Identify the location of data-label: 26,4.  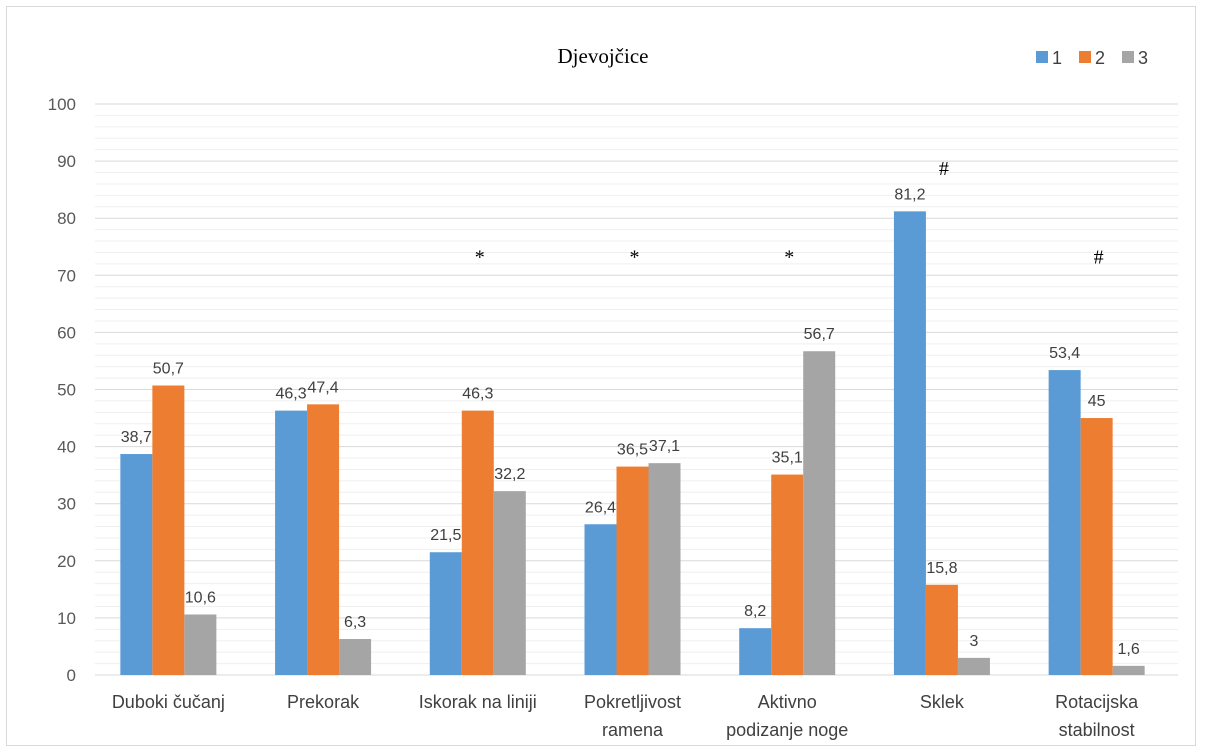
(600, 507).